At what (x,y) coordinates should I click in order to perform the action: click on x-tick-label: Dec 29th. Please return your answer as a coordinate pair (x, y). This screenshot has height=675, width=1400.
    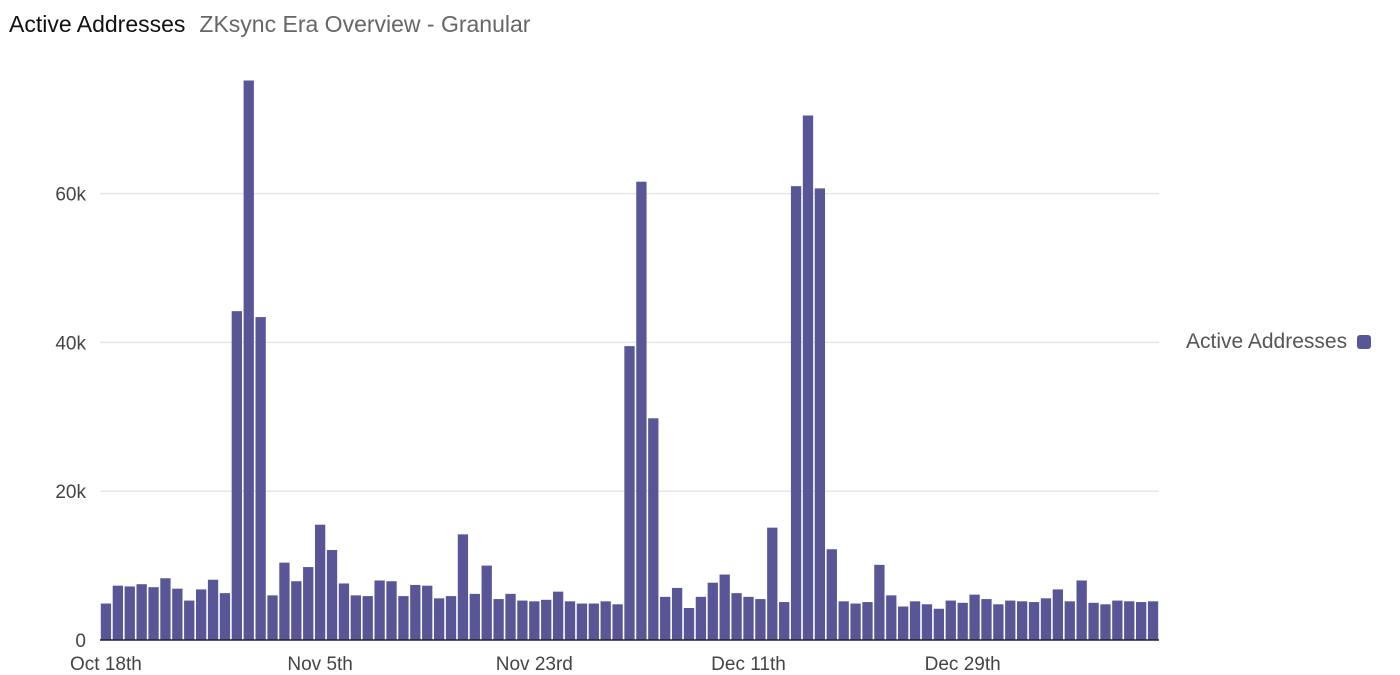
    Looking at the image, I should click on (963, 664).